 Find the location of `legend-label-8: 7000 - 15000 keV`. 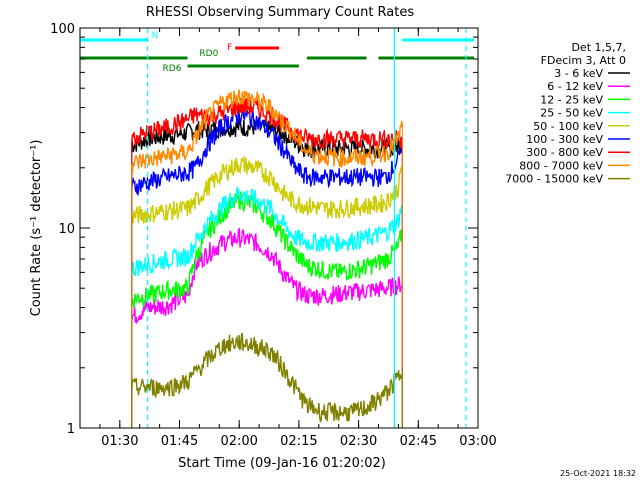

legend-label-8: 7000 - 15000 keV is located at coordinates (554, 179).